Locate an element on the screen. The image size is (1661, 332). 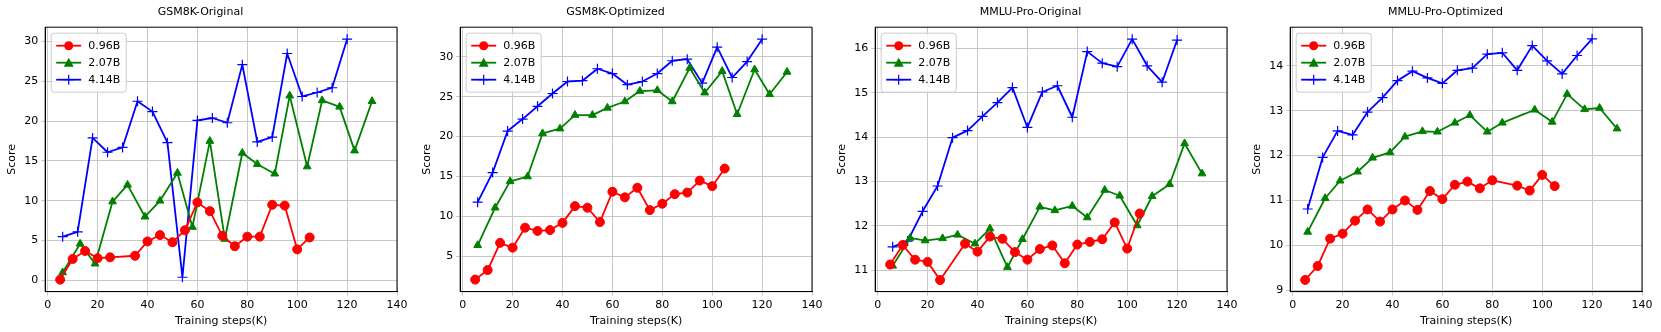
chart-title: GSM8K-Optimized is located at coordinates (615, 12).